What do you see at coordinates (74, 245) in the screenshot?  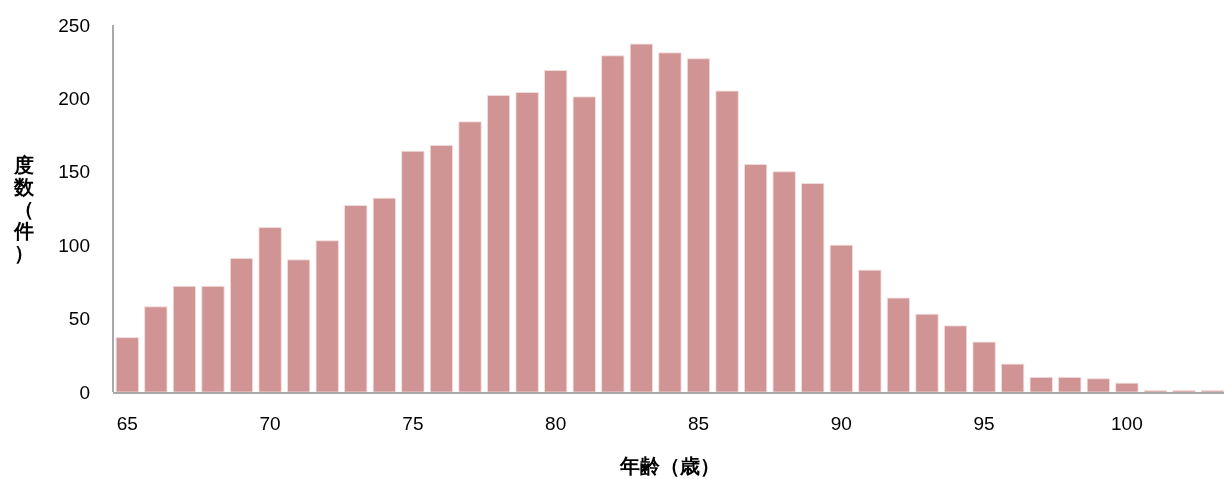 I see `y-tick-label: 100` at bounding box center [74, 245].